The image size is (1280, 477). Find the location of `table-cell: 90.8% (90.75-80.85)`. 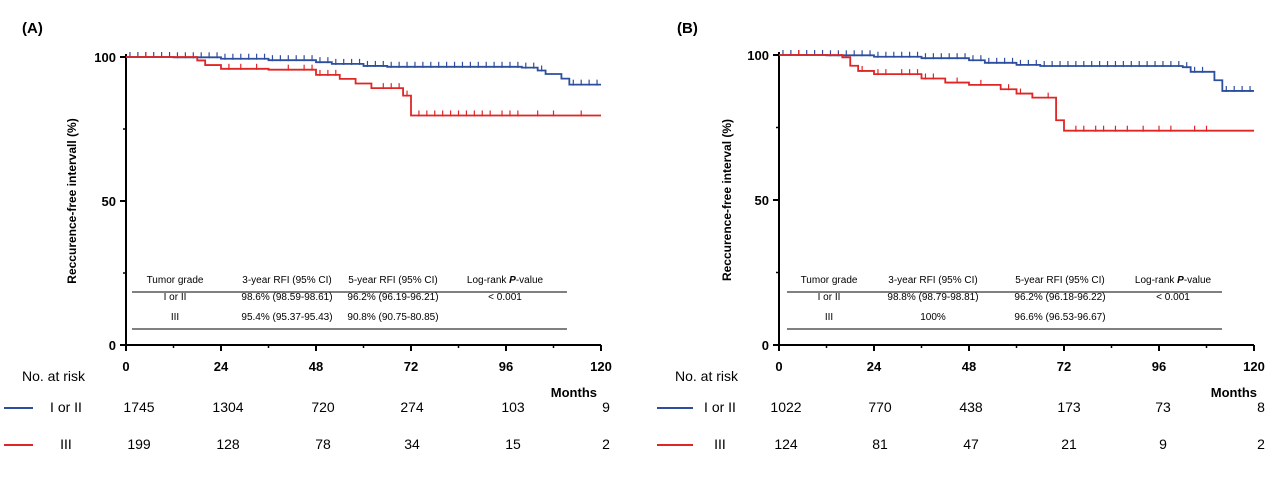

table-cell: 90.8% (90.75-80.85) is located at coordinates (392, 317).